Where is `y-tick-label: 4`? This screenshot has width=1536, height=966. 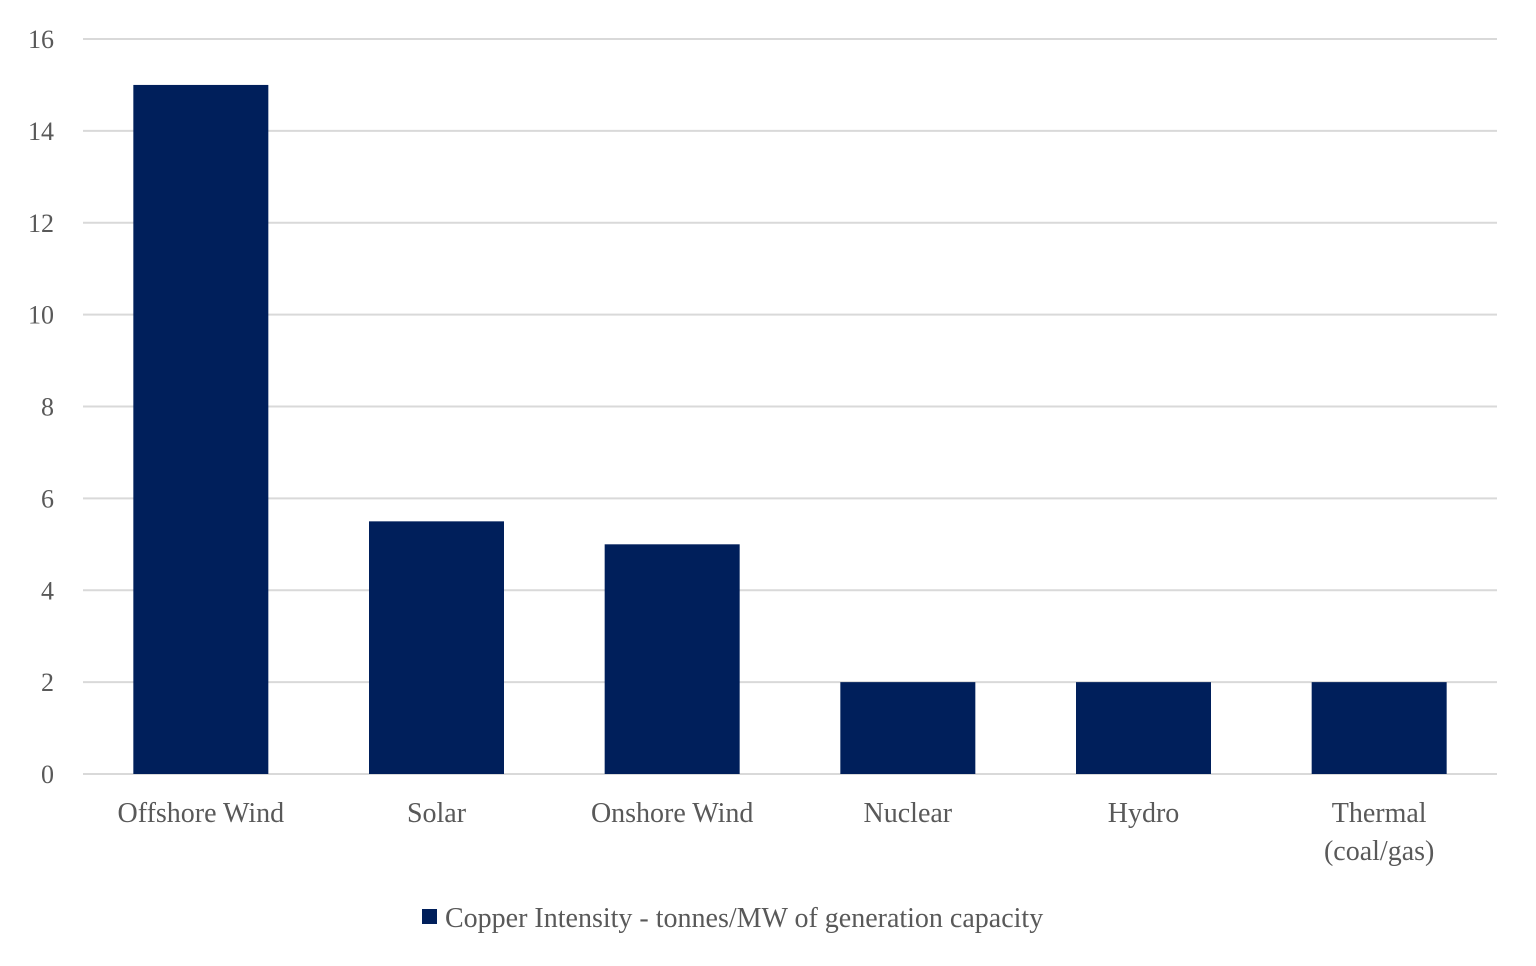
y-tick-label: 4 is located at coordinates (47, 590).